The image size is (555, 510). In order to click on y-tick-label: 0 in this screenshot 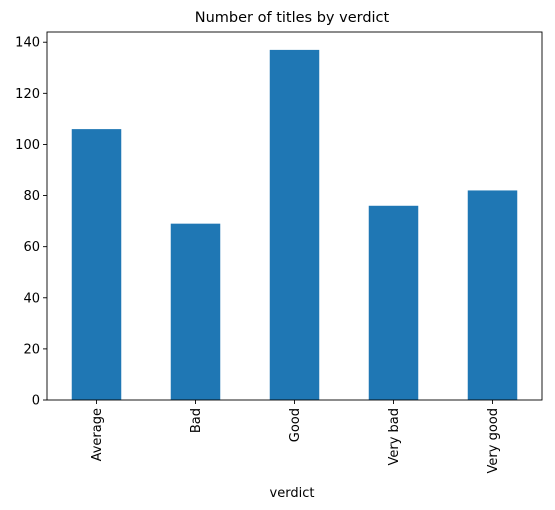, I will do `click(36, 401)`.